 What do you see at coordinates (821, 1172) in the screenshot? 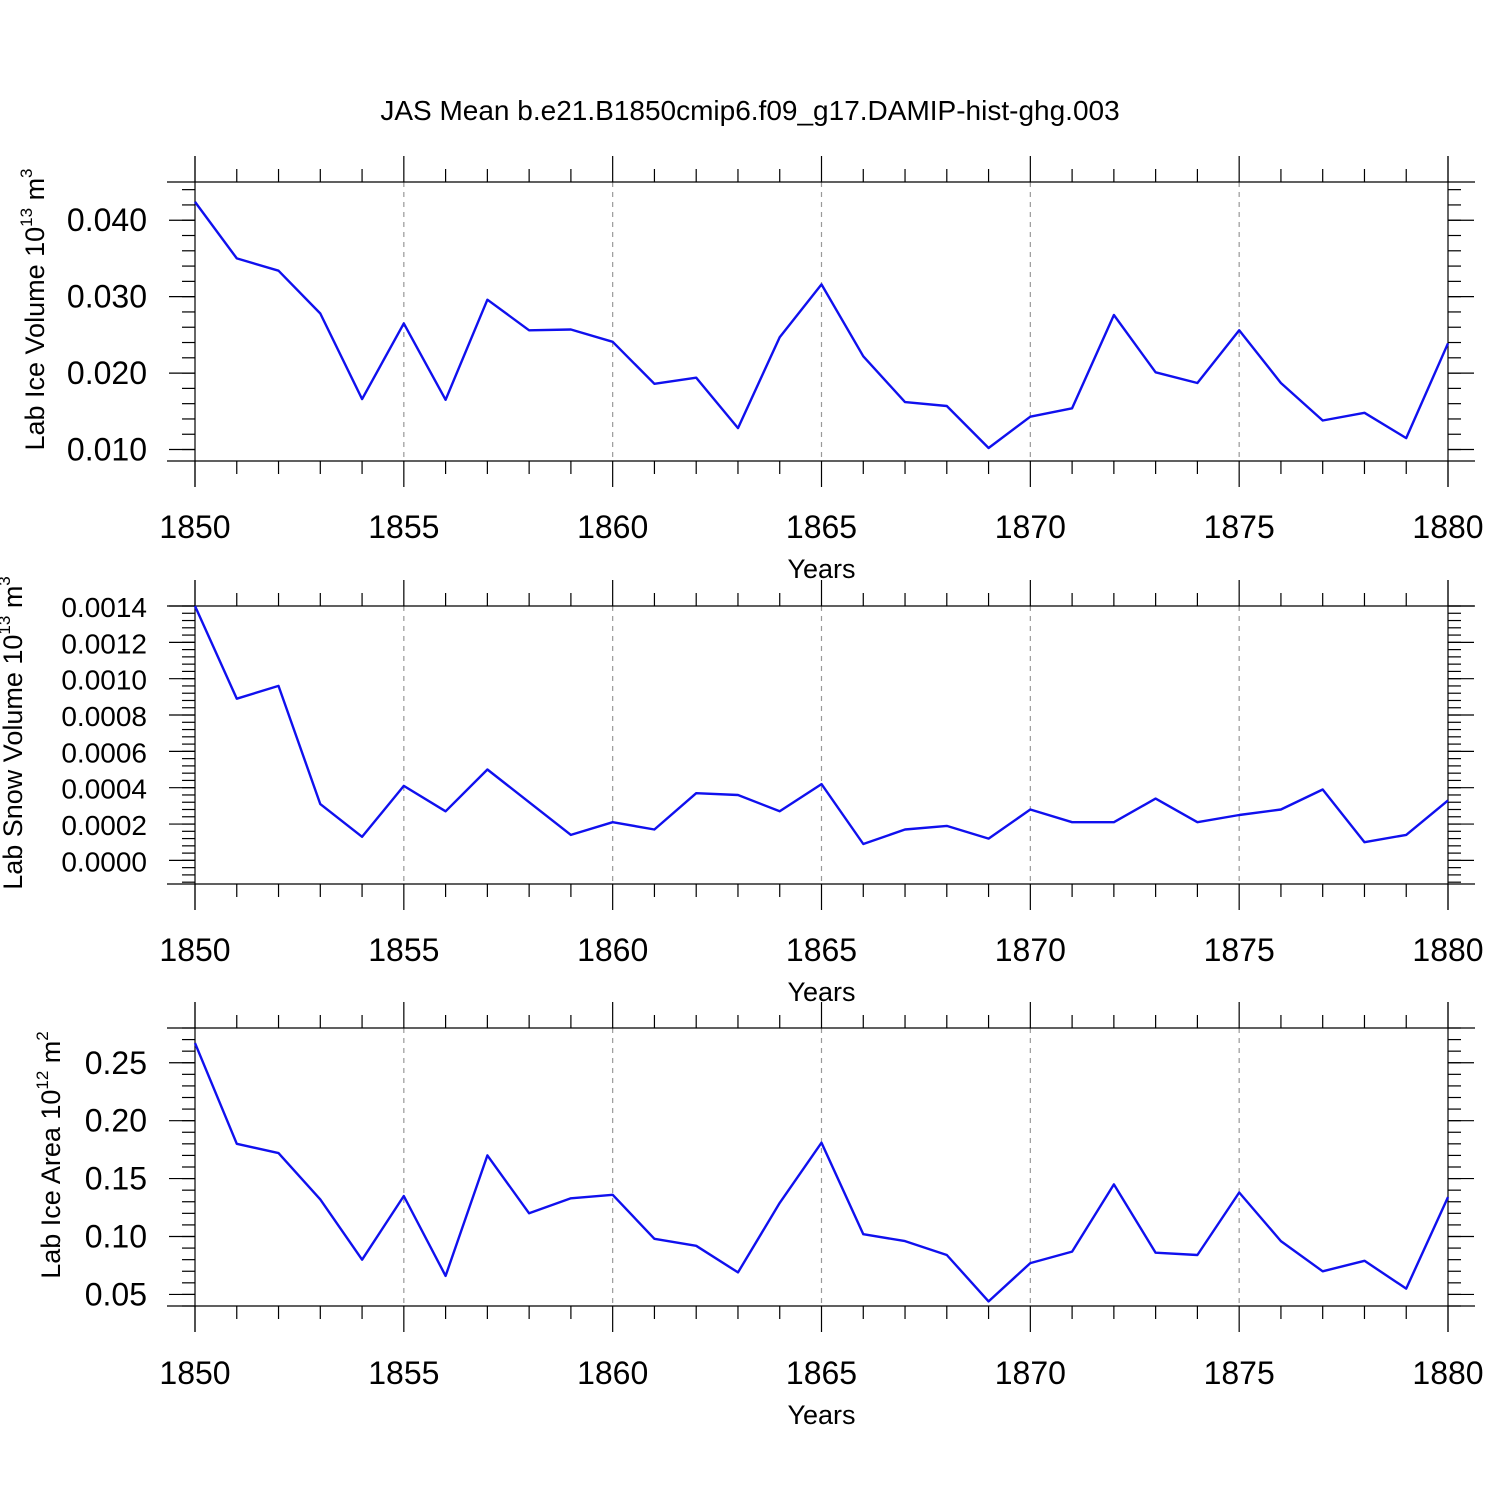
I see `series-line-ice-area` at bounding box center [821, 1172].